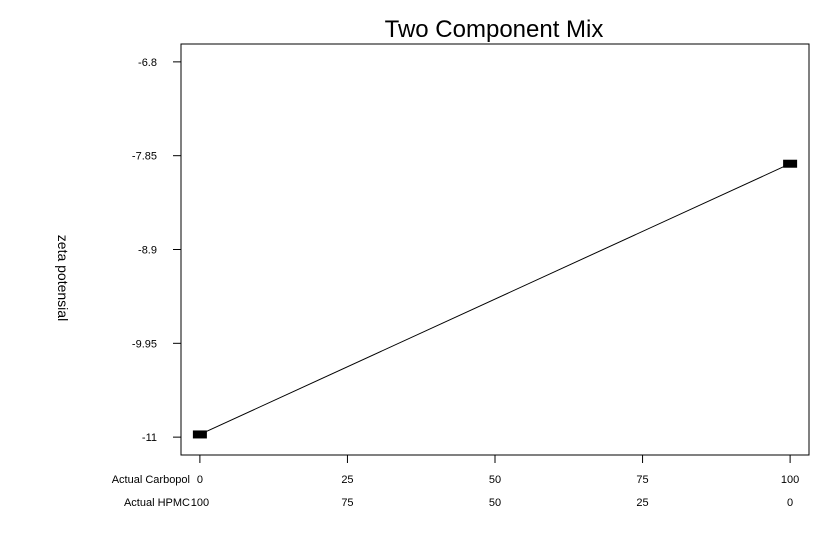  Describe the element at coordinates (63, 278) in the screenshot. I see `y-axis-label: zeta potensial` at that location.